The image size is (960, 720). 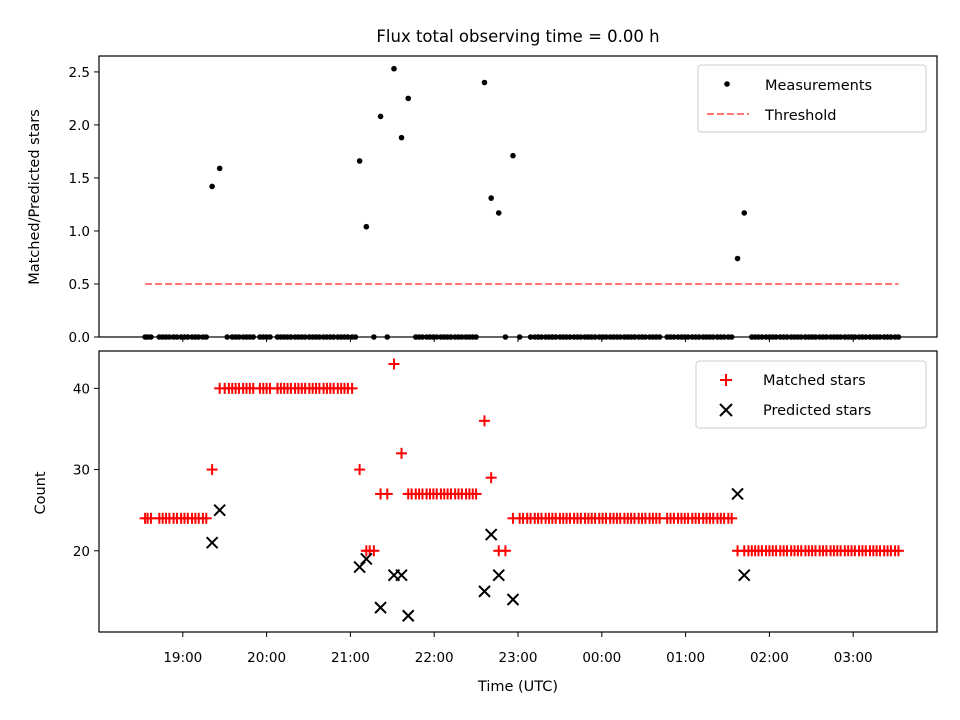 What do you see at coordinates (79, 232) in the screenshot?
I see `top-y-tick-label: 1.0` at bounding box center [79, 232].